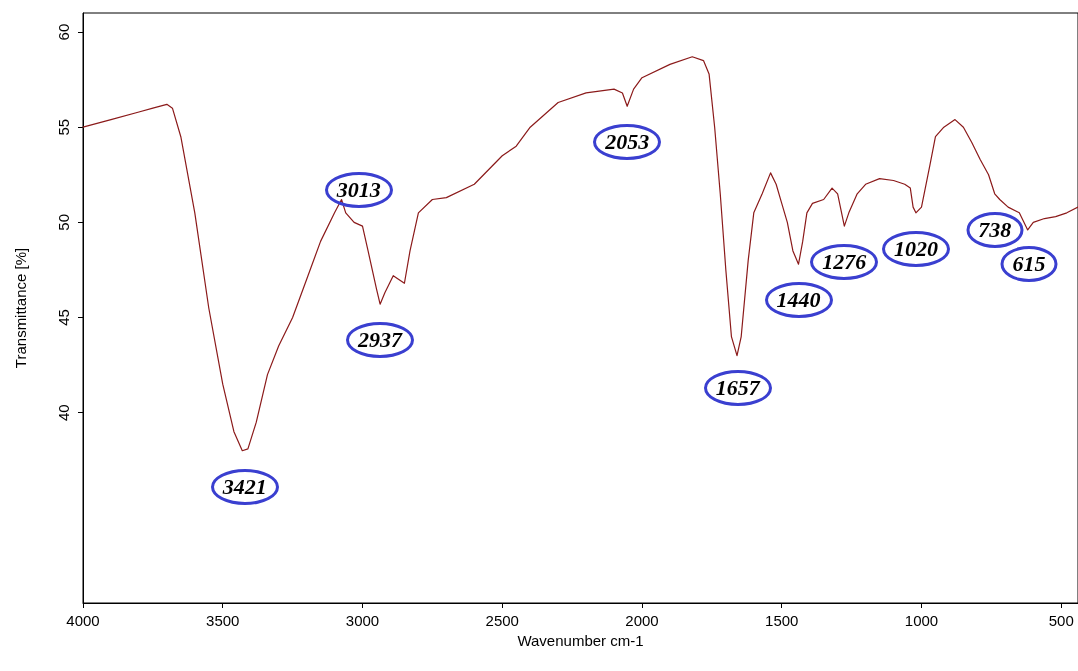  Describe the element at coordinates (782, 620) in the screenshot. I see `x-tick-label: 1500` at that location.